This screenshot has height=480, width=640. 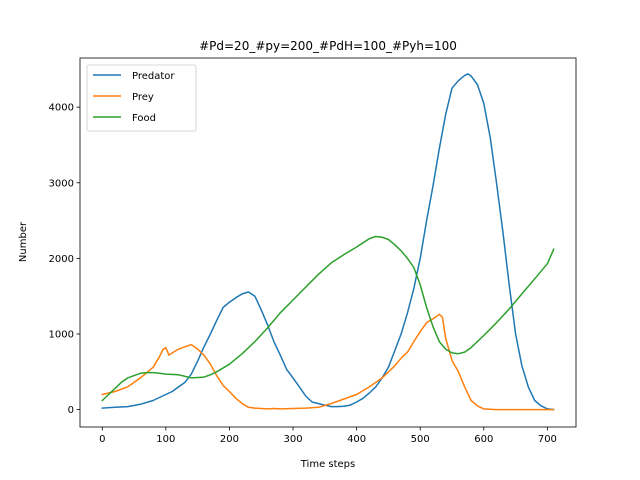 I want to click on y-tick-label: 2000, so click(x=61, y=259).